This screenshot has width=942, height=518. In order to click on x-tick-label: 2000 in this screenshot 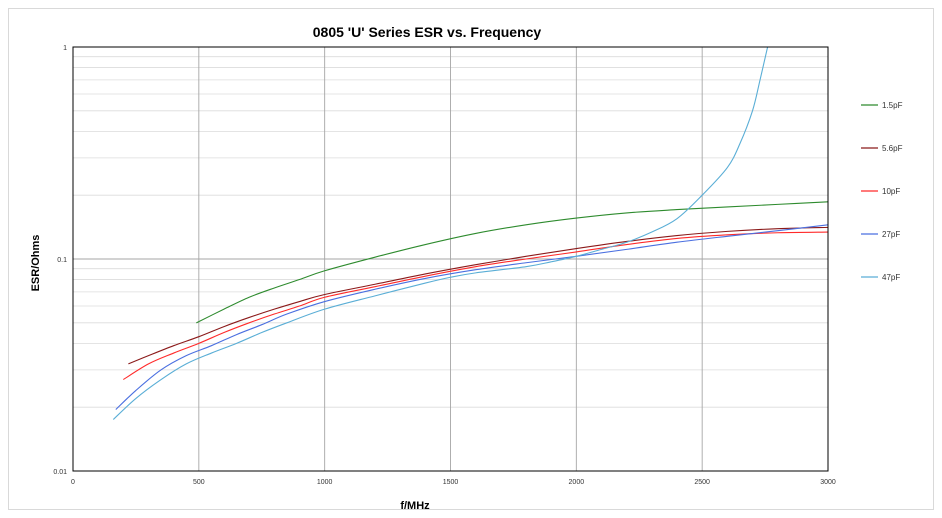, I will do `click(577, 482)`.